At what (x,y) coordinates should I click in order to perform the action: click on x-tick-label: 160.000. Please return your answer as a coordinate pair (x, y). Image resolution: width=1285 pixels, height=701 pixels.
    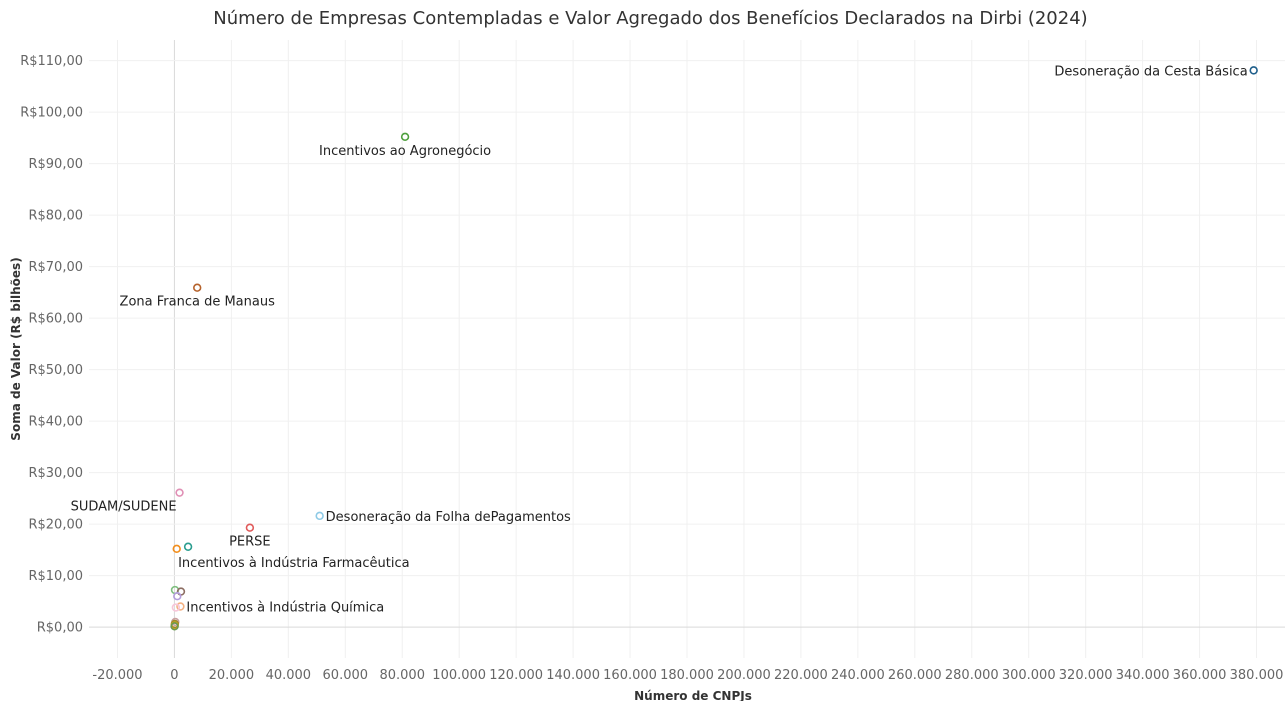
    Looking at the image, I should click on (630, 675).